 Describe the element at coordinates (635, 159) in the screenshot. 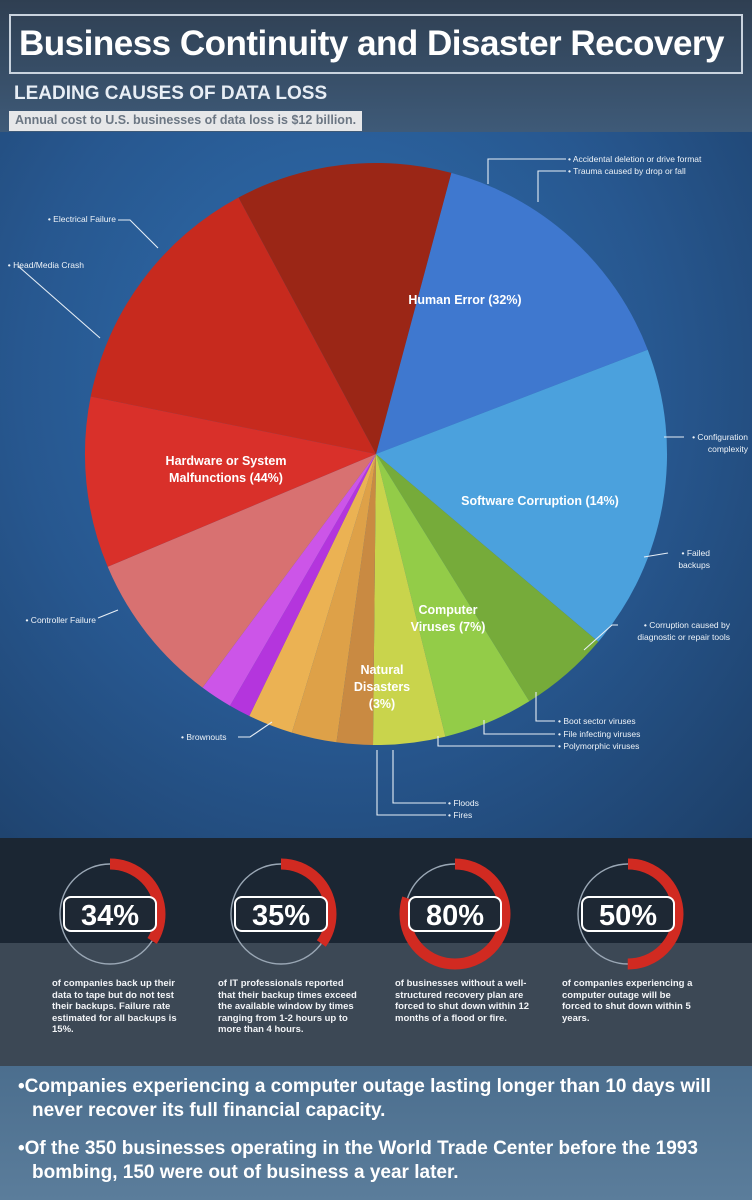

I see `slice-label-1: • Accidental deletion or drive format` at that location.